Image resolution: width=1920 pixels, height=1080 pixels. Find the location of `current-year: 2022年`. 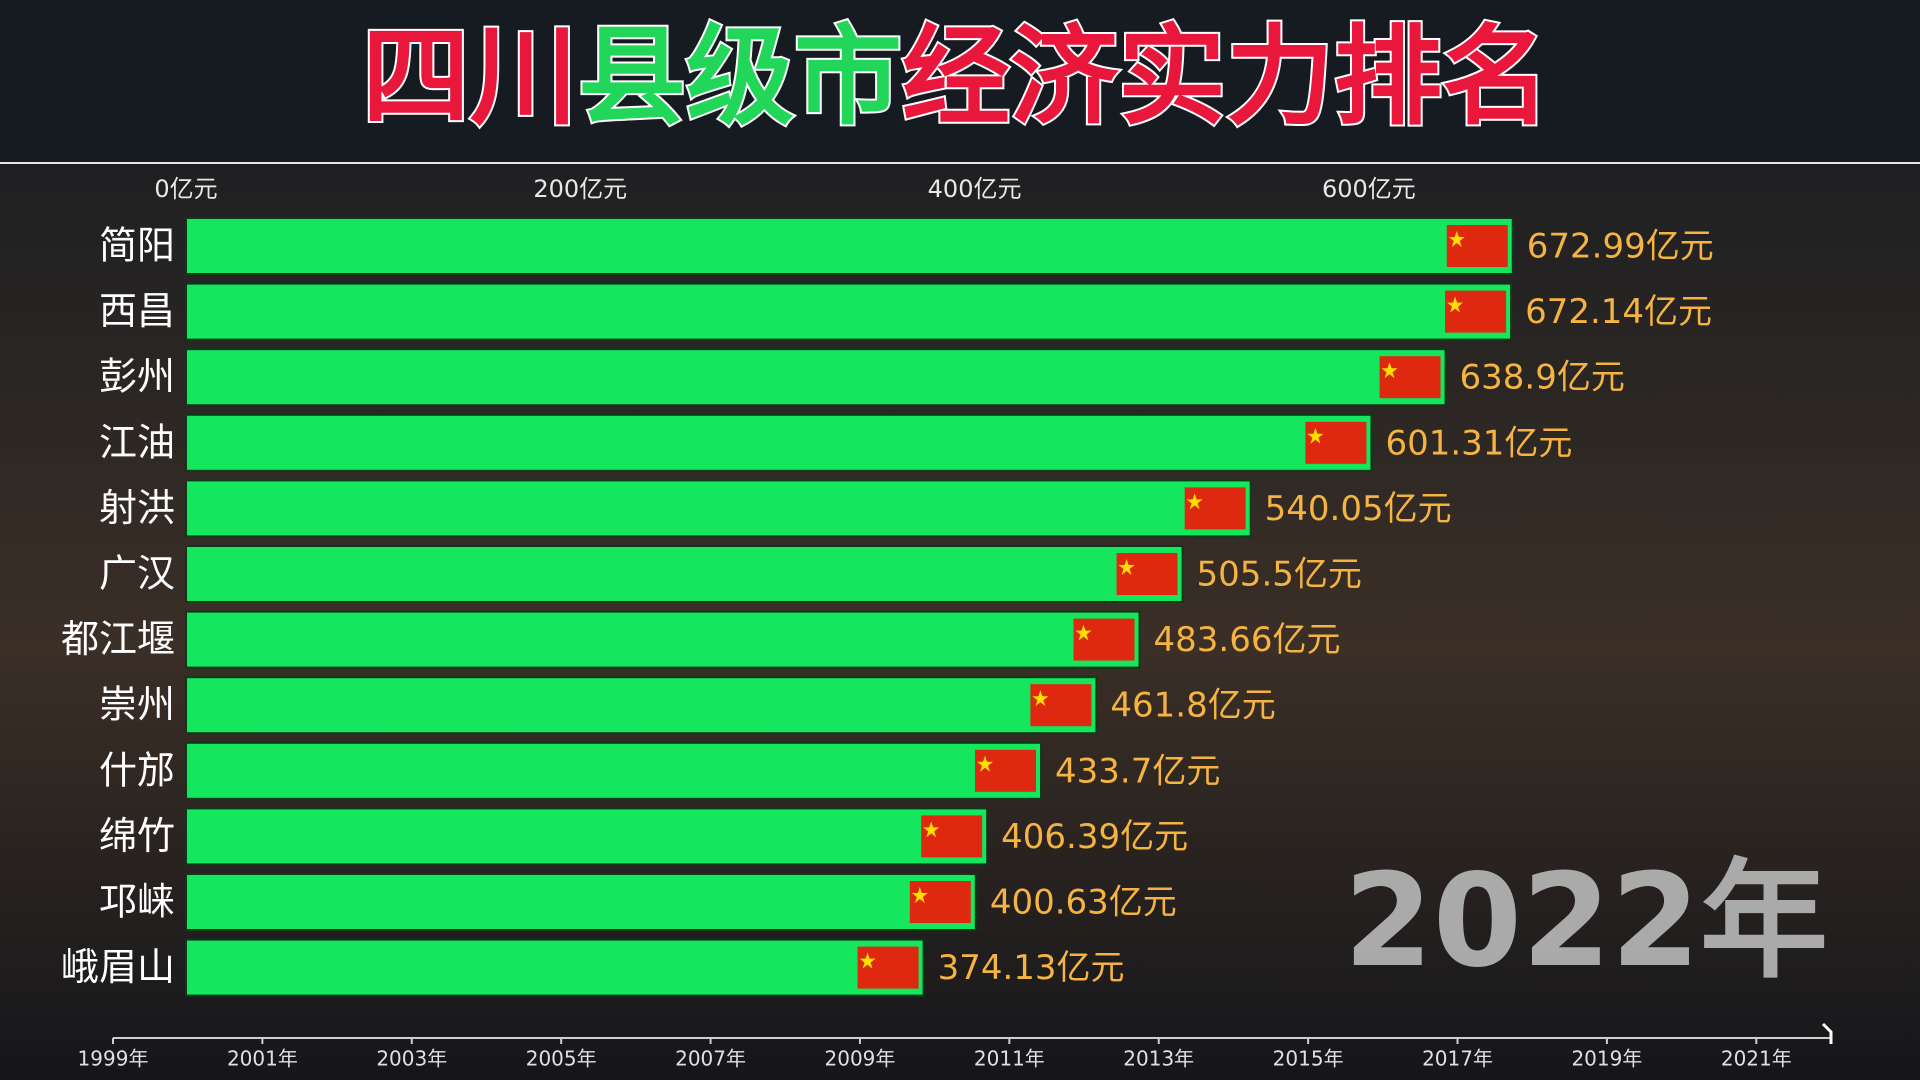

current-year: 2022年 is located at coordinates (1586, 921).